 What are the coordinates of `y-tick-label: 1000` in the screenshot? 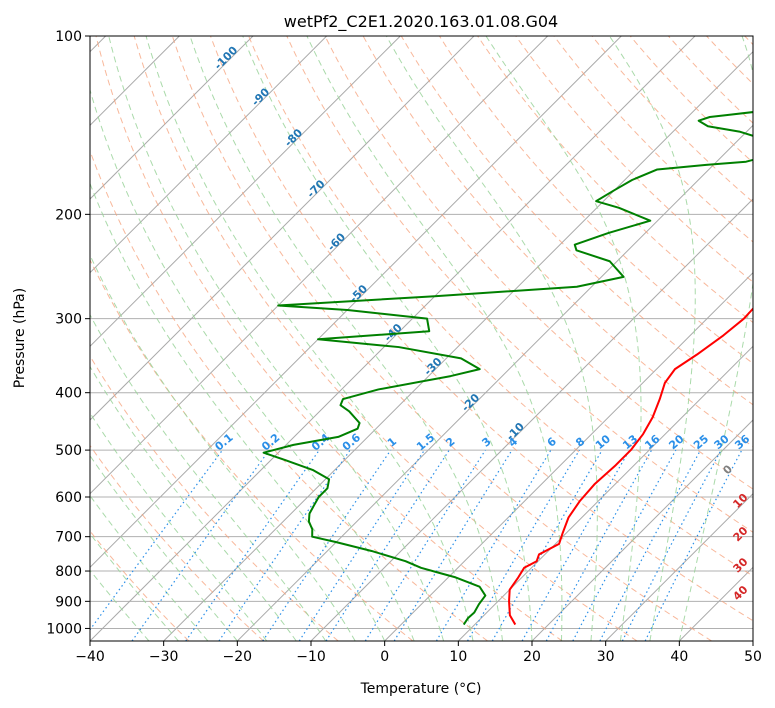 It's located at (64, 629).